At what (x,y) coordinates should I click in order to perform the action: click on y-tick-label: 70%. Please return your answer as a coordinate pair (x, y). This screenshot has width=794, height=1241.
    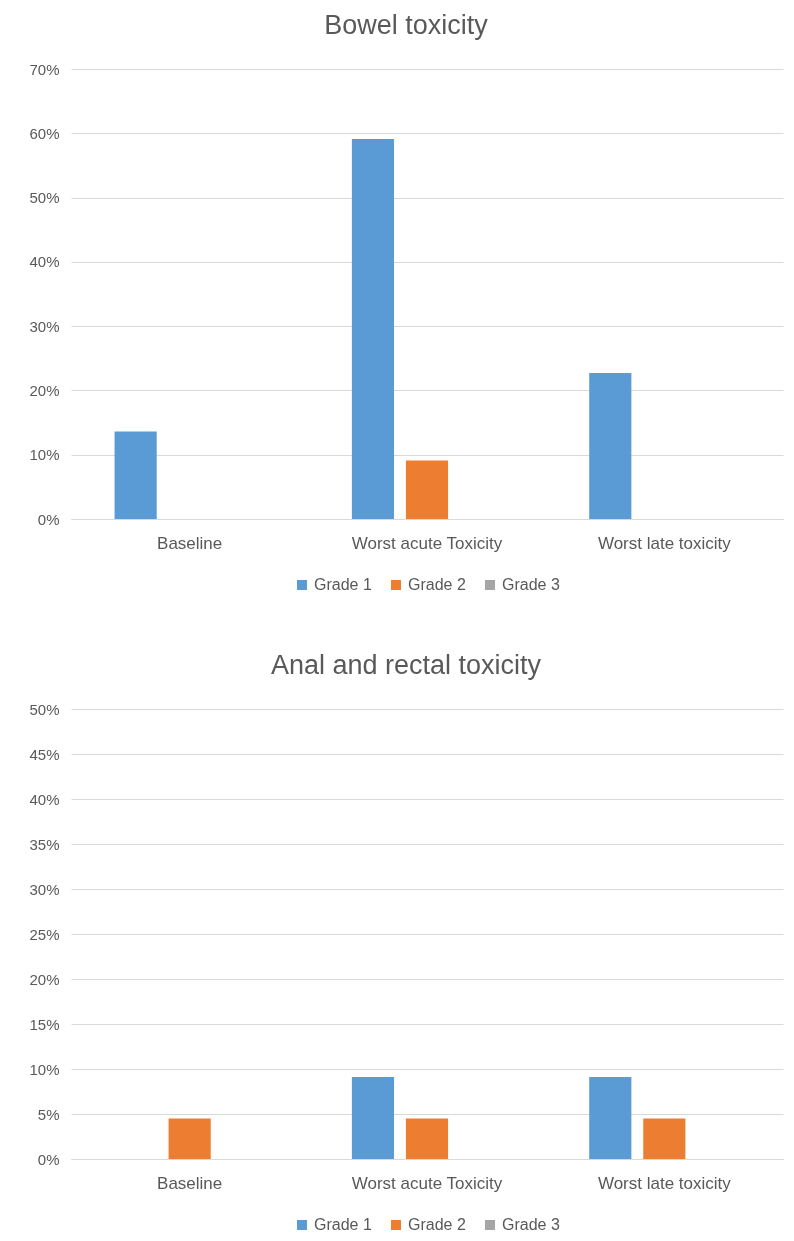
    Looking at the image, I should click on (44, 69).